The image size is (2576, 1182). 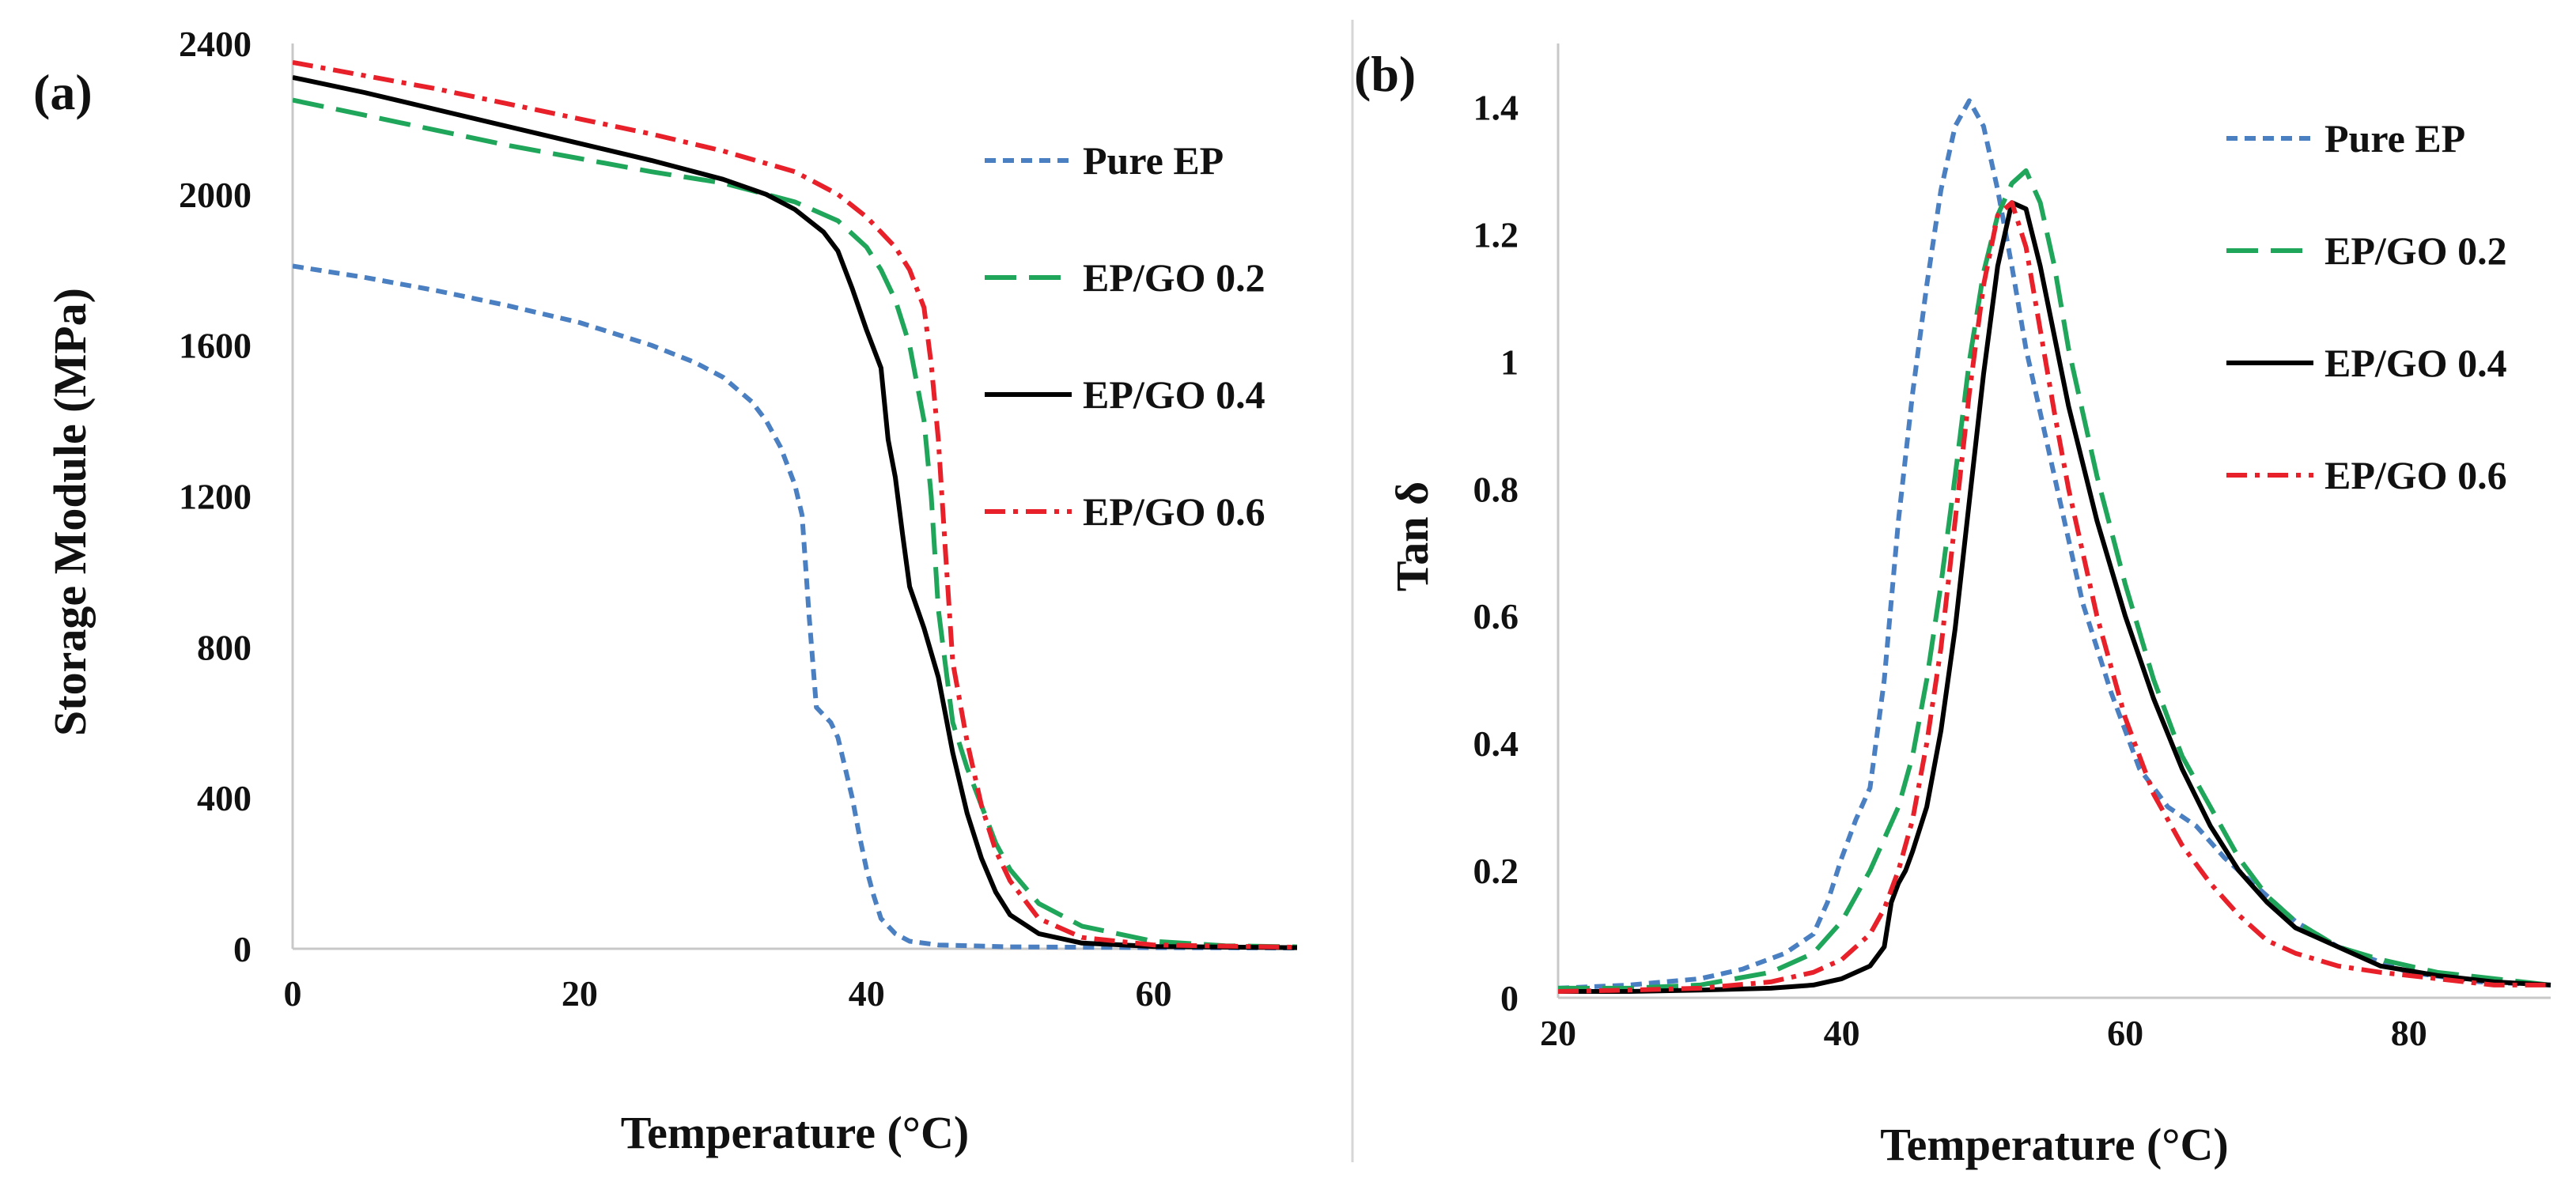 I want to click on y-tick-label: 1.2, so click(x=1496, y=234).